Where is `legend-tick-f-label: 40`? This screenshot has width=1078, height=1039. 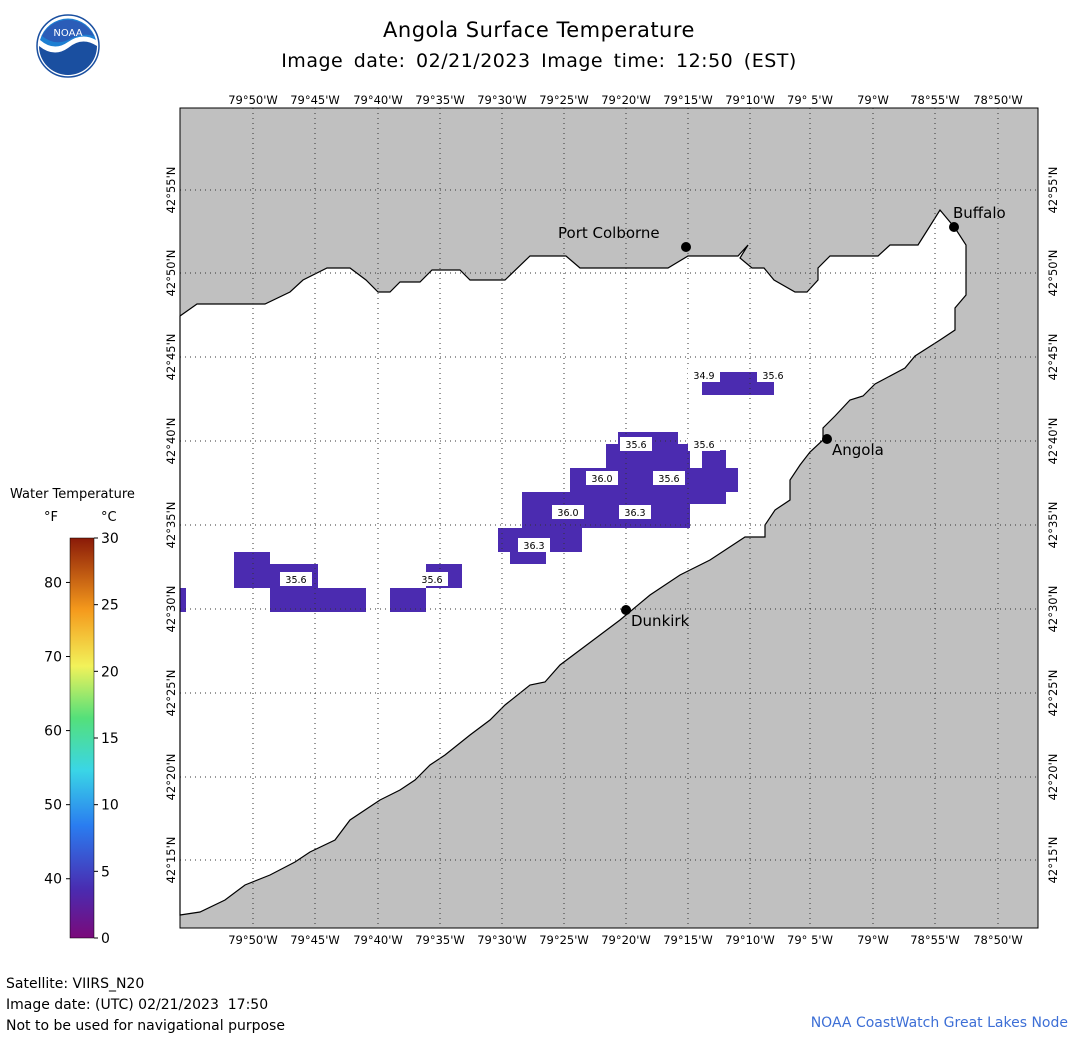
legend-tick-f-label: 40 is located at coordinates (53, 880).